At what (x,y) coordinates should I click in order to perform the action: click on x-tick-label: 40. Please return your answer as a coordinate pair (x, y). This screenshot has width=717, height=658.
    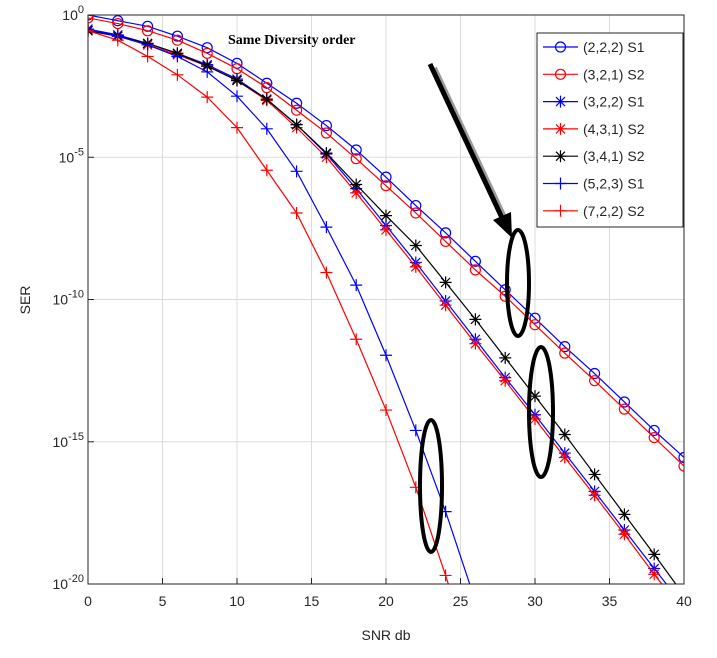
    Looking at the image, I should click on (684, 601).